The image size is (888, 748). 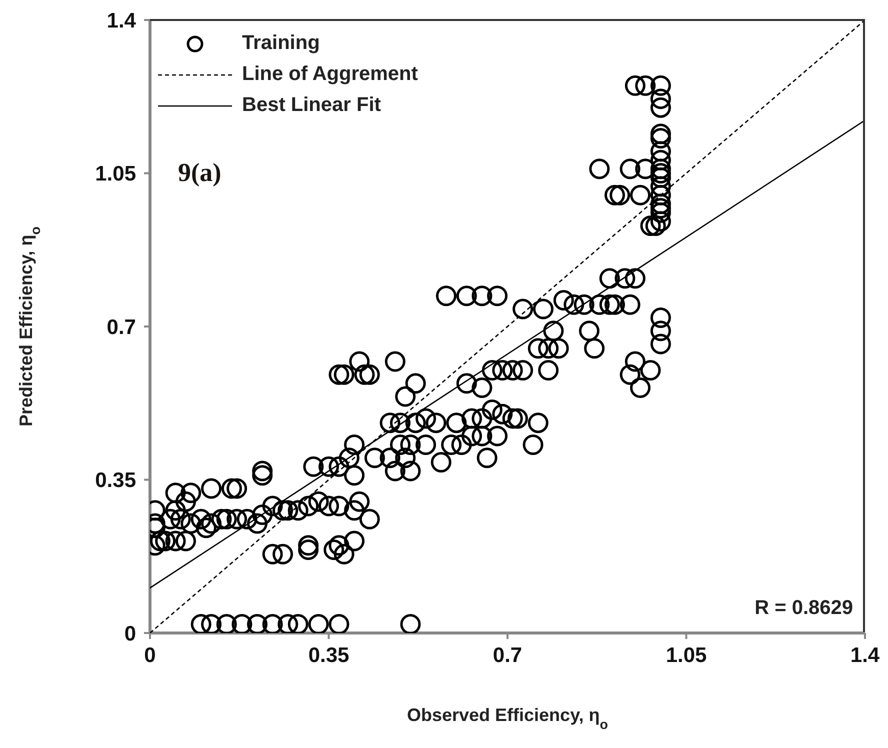 I want to click on annotation: R = 0.8629, so click(x=803, y=608).